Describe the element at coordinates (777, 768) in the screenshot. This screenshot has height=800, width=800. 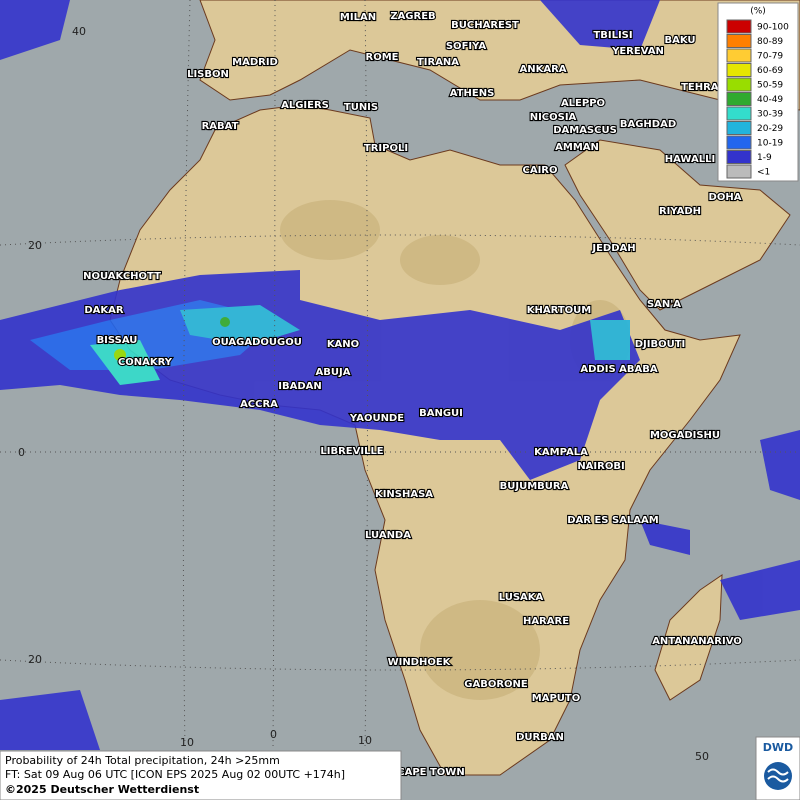
I see `logo: DWD` at that location.